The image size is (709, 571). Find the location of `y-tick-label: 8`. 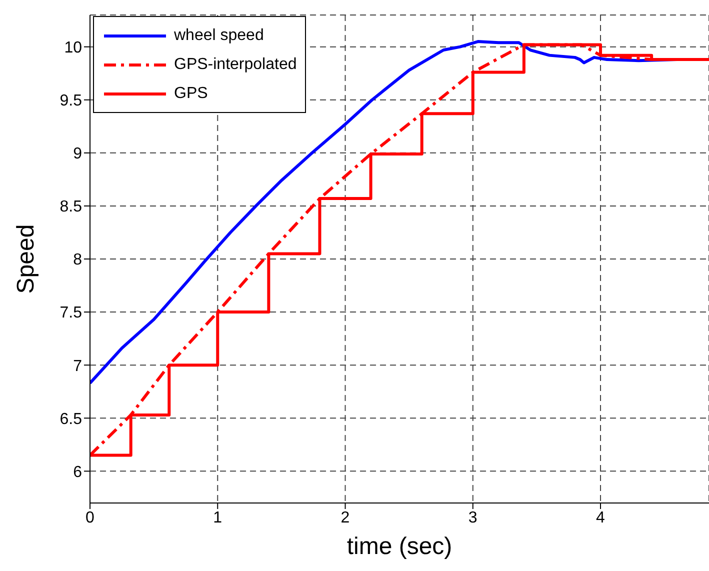

y-tick-label: 8 is located at coordinates (77, 260).